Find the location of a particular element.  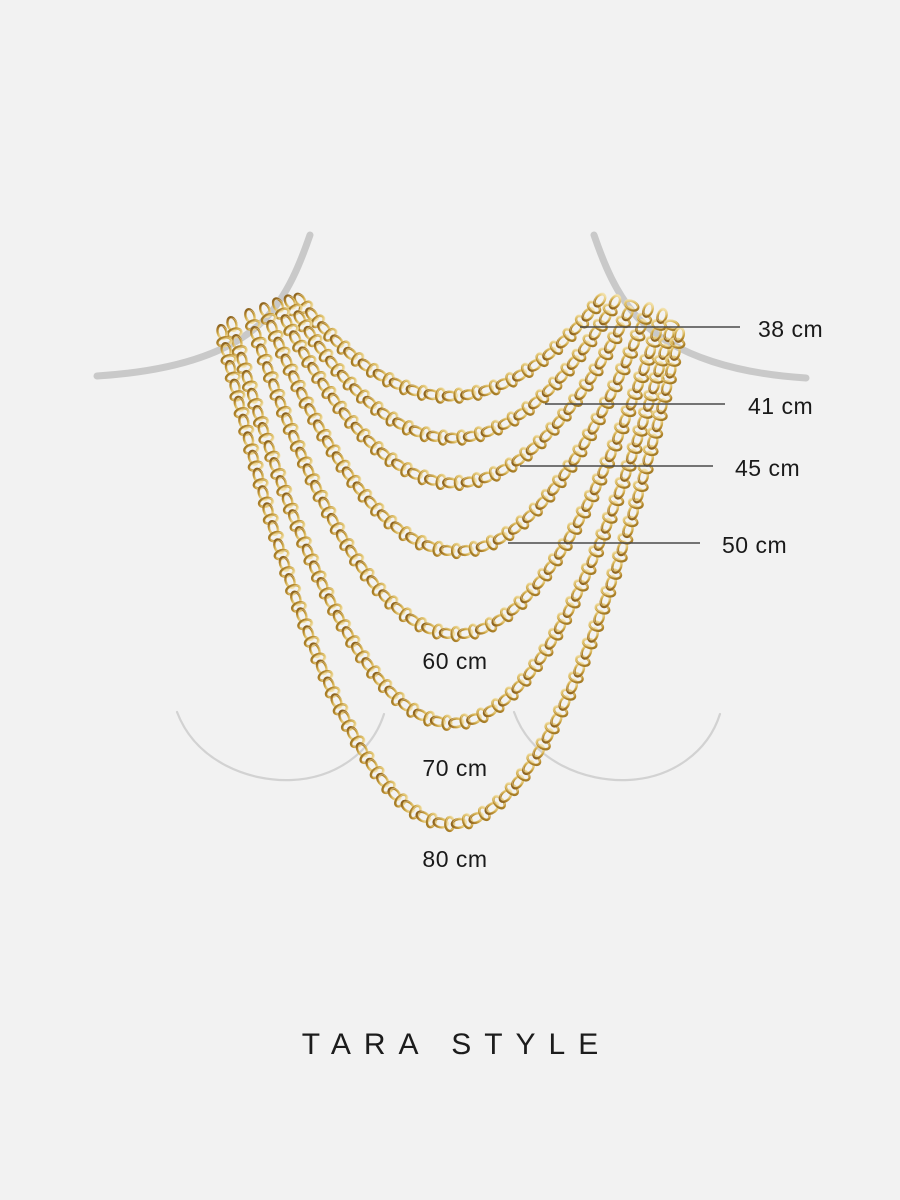

length-label-60cm: 60 cm is located at coordinates (455, 661).